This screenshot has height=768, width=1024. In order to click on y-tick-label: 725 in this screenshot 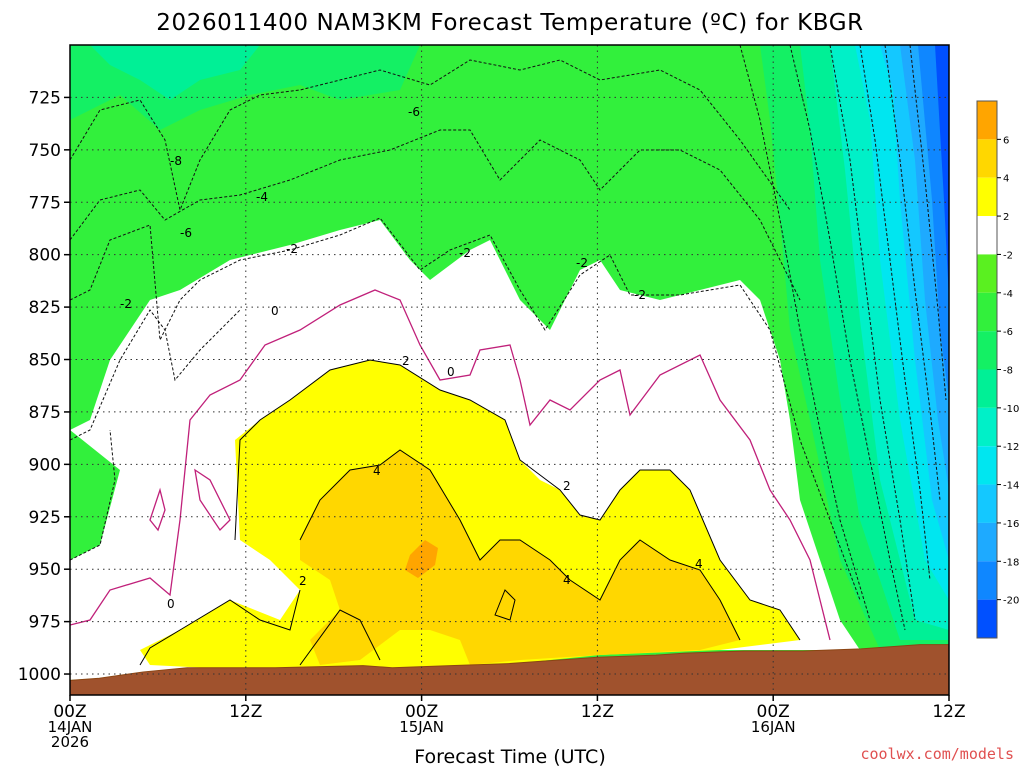, I will do `click(45, 98)`.